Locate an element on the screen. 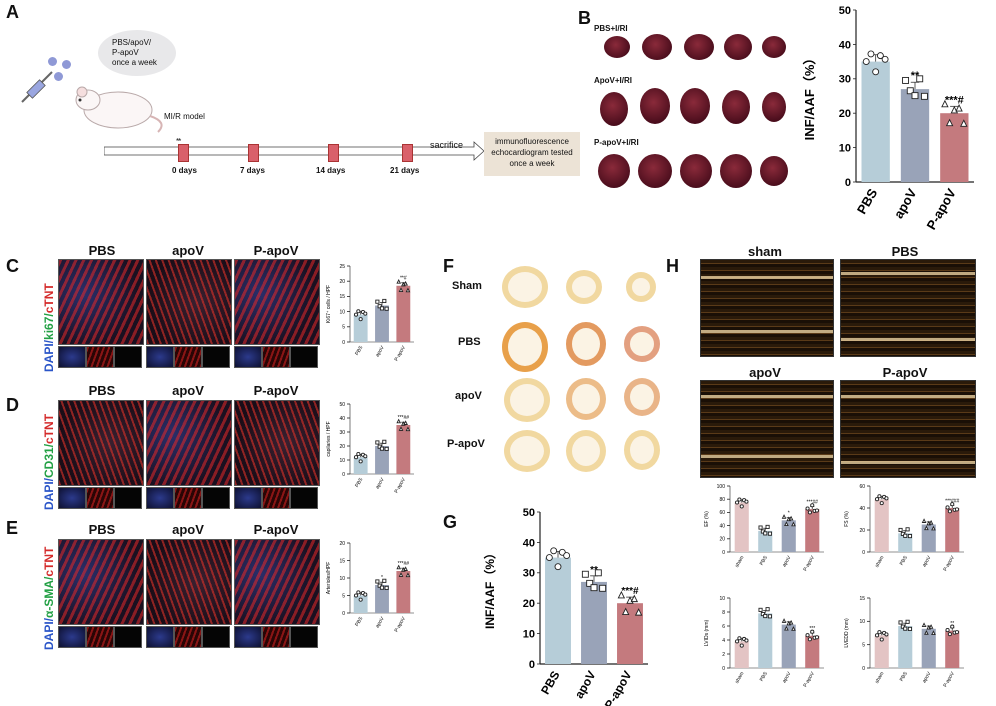 This screenshot has height=706, width=996. category-label: P-apoV is located at coordinates (949, 563).